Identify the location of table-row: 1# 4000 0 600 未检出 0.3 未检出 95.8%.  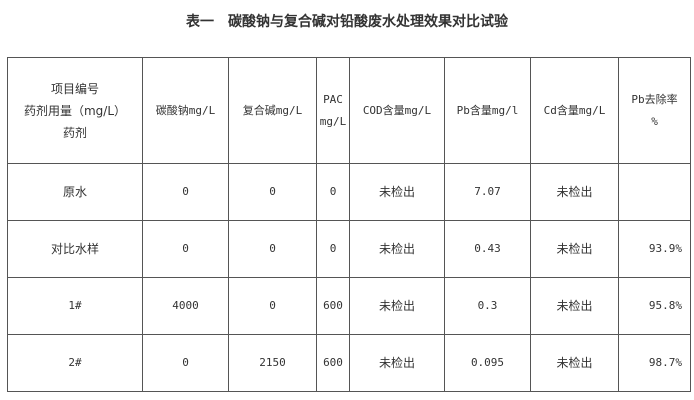
(349, 306).